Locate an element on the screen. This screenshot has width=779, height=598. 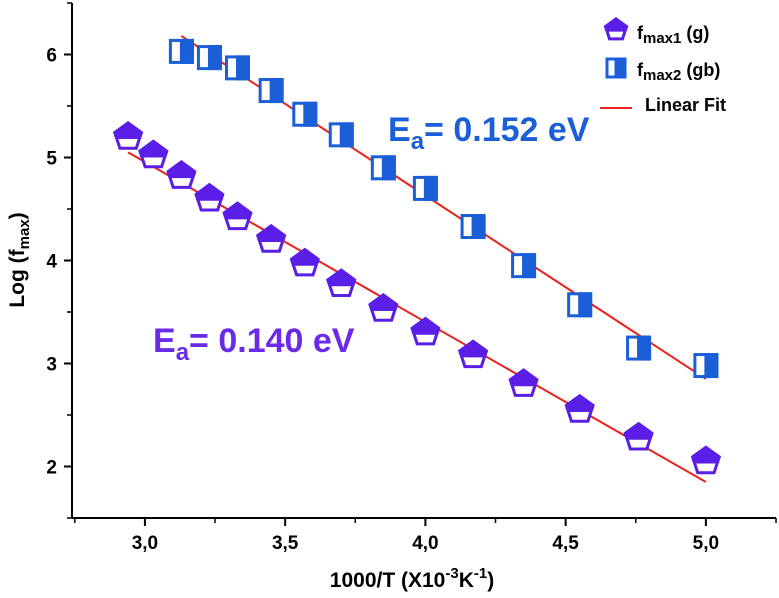
legend: fmax1 (g) fmax2 (gb) Linear Fit is located at coordinates (663, 66).